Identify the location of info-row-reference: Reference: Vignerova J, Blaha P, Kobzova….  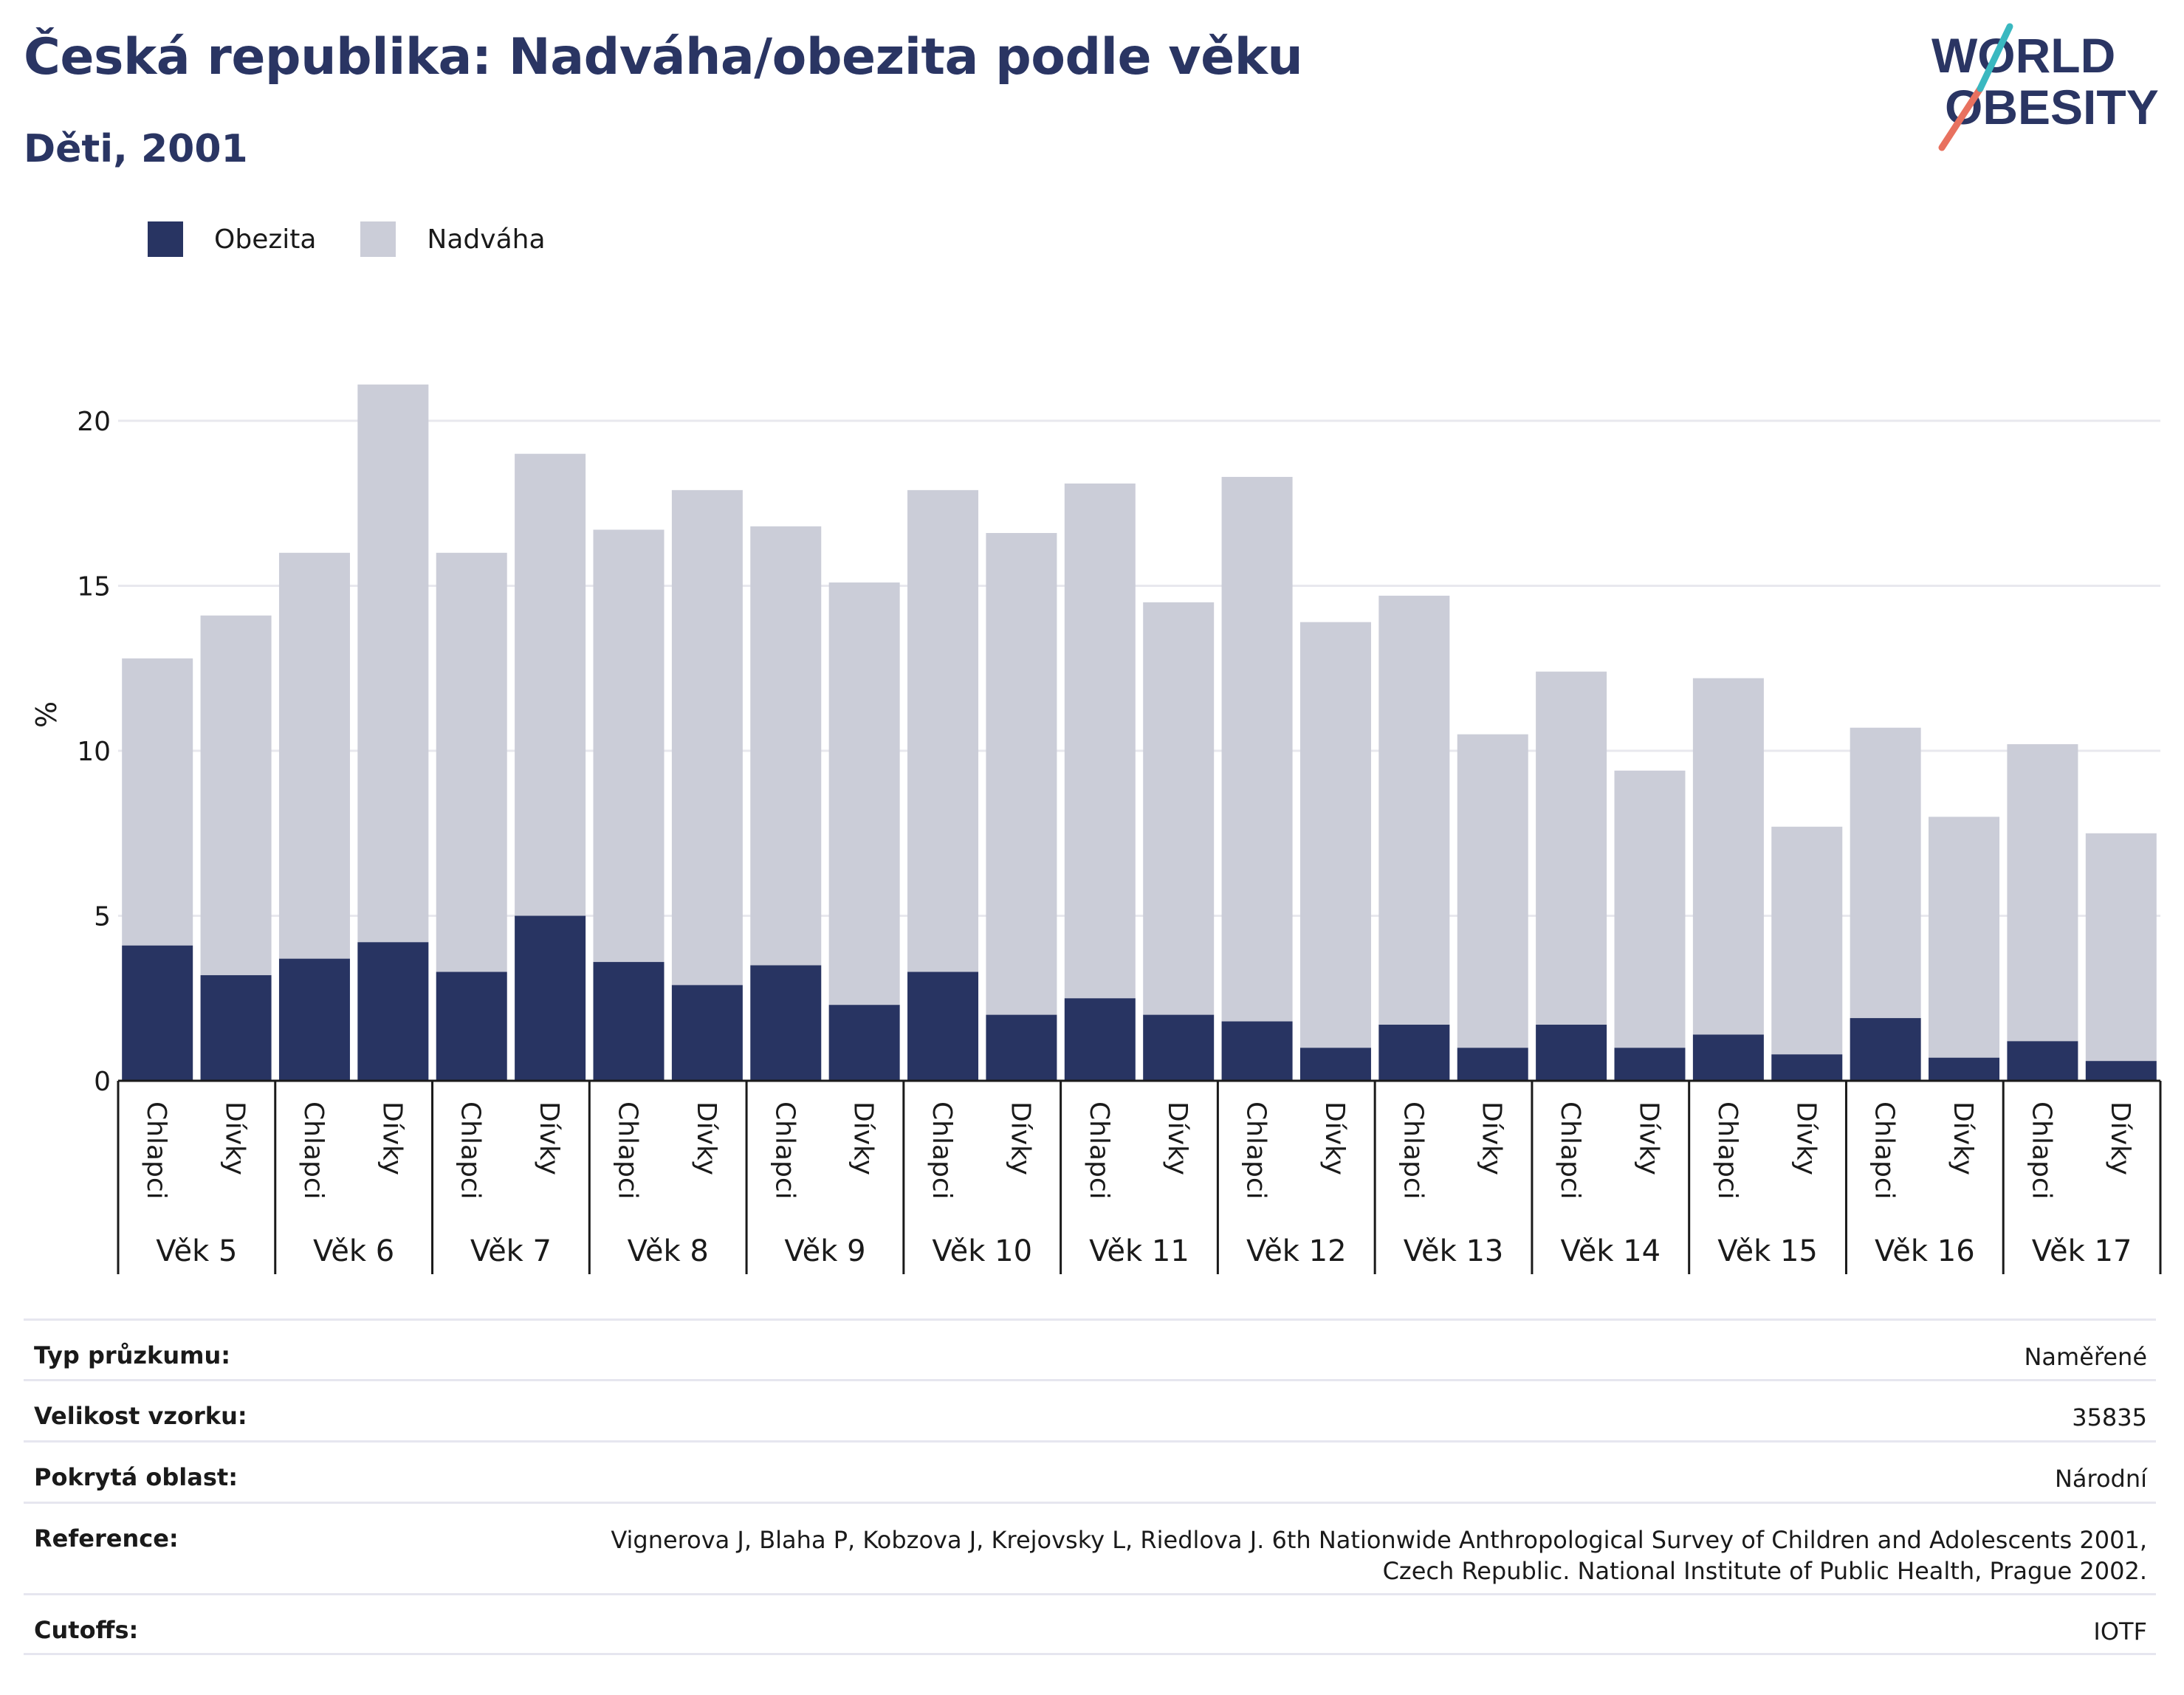
(1090, 1548).